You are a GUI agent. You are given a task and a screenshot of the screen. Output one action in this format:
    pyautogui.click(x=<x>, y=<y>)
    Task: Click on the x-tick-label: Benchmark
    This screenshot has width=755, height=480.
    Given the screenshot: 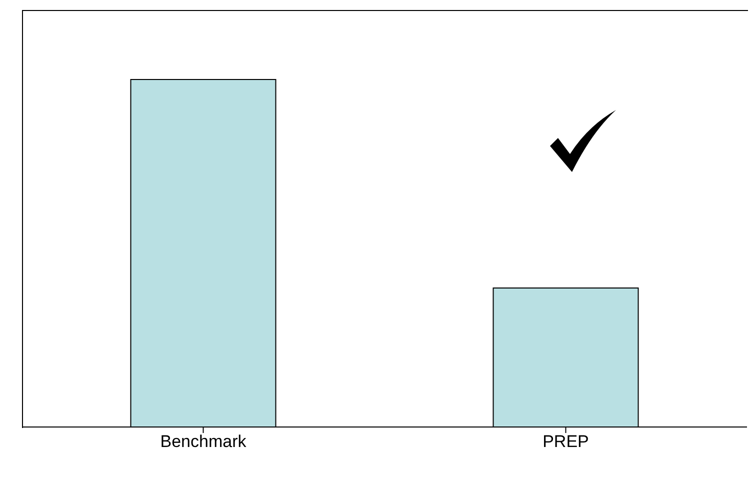 What is the action you would take?
    pyautogui.click(x=203, y=442)
    